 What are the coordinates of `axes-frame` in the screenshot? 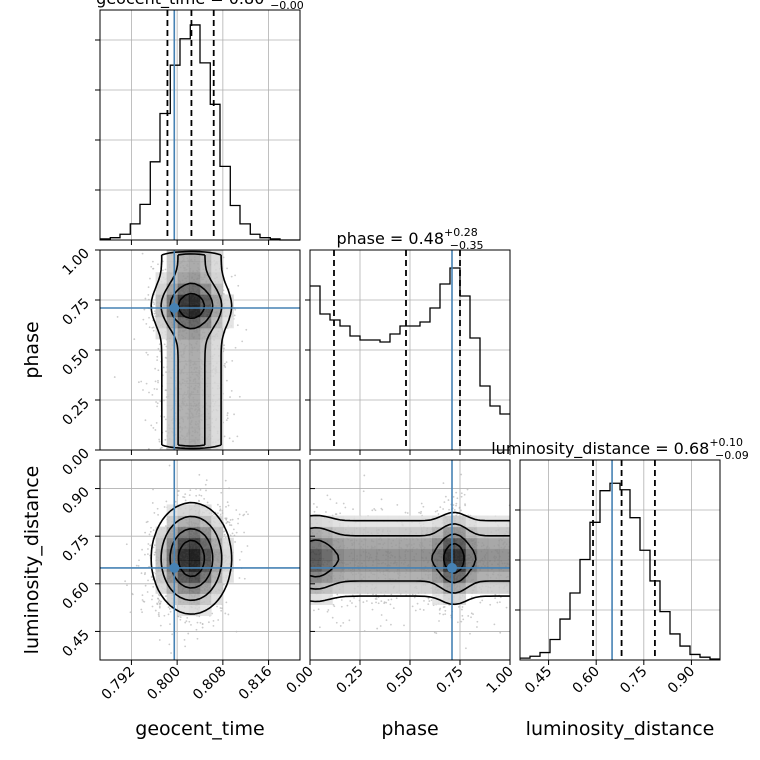 It's located at (200, 560).